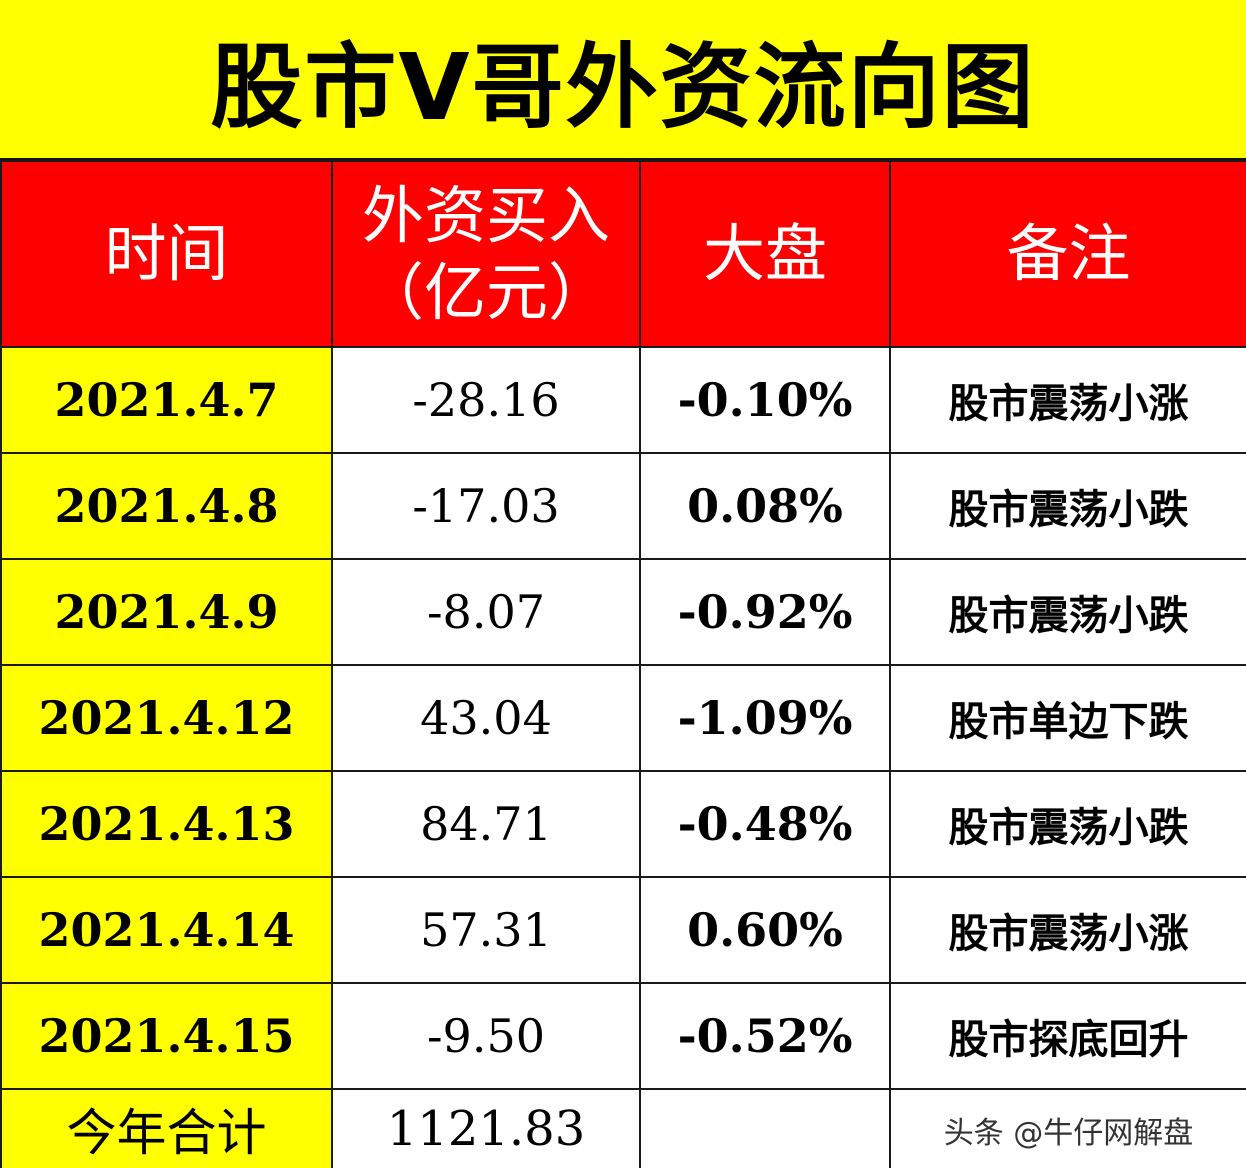 This screenshot has height=1168, width=1246. I want to click on table-row: 2021.4.13 84.71 -0.48% 股市震荡小跌, so click(623, 824).